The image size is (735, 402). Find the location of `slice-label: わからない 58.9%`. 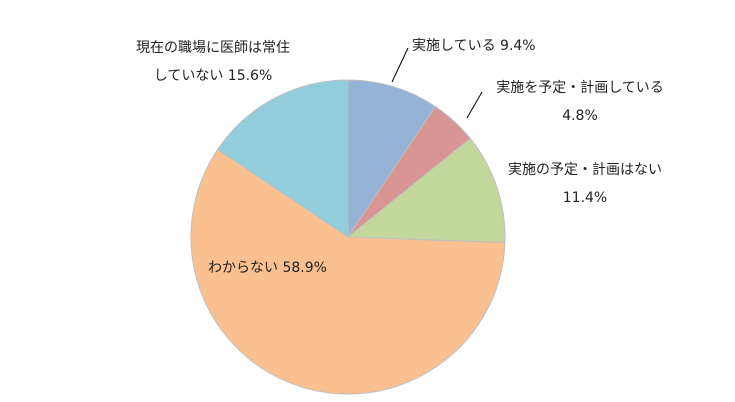

slice-label: わからない 58.9% is located at coordinates (267, 268).